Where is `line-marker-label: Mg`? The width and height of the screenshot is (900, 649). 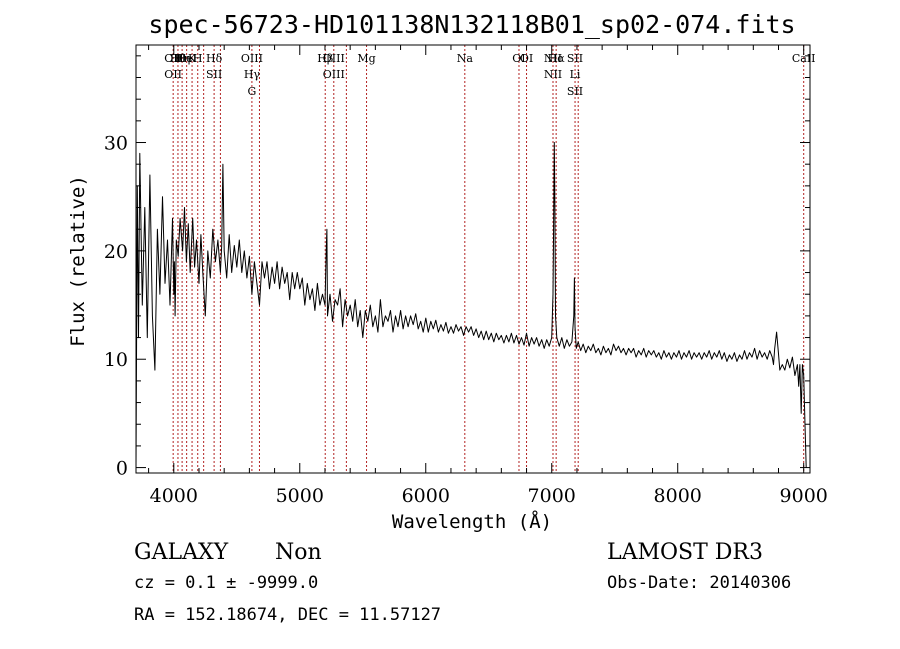
line-marker-label: Mg is located at coordinates (366, 58).